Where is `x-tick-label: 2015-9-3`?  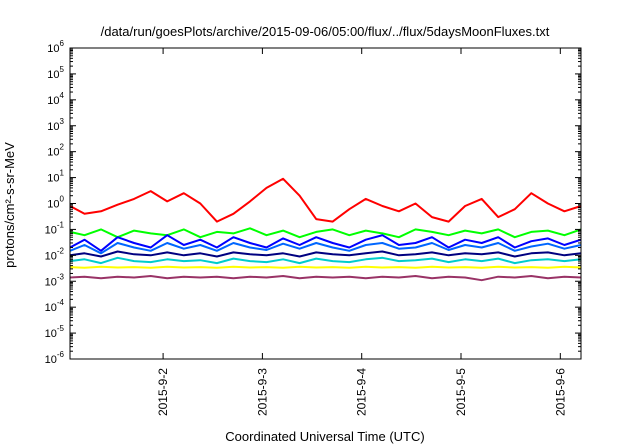 x-tick-label: 2015-9-3 is located at coordinates (262, 392).